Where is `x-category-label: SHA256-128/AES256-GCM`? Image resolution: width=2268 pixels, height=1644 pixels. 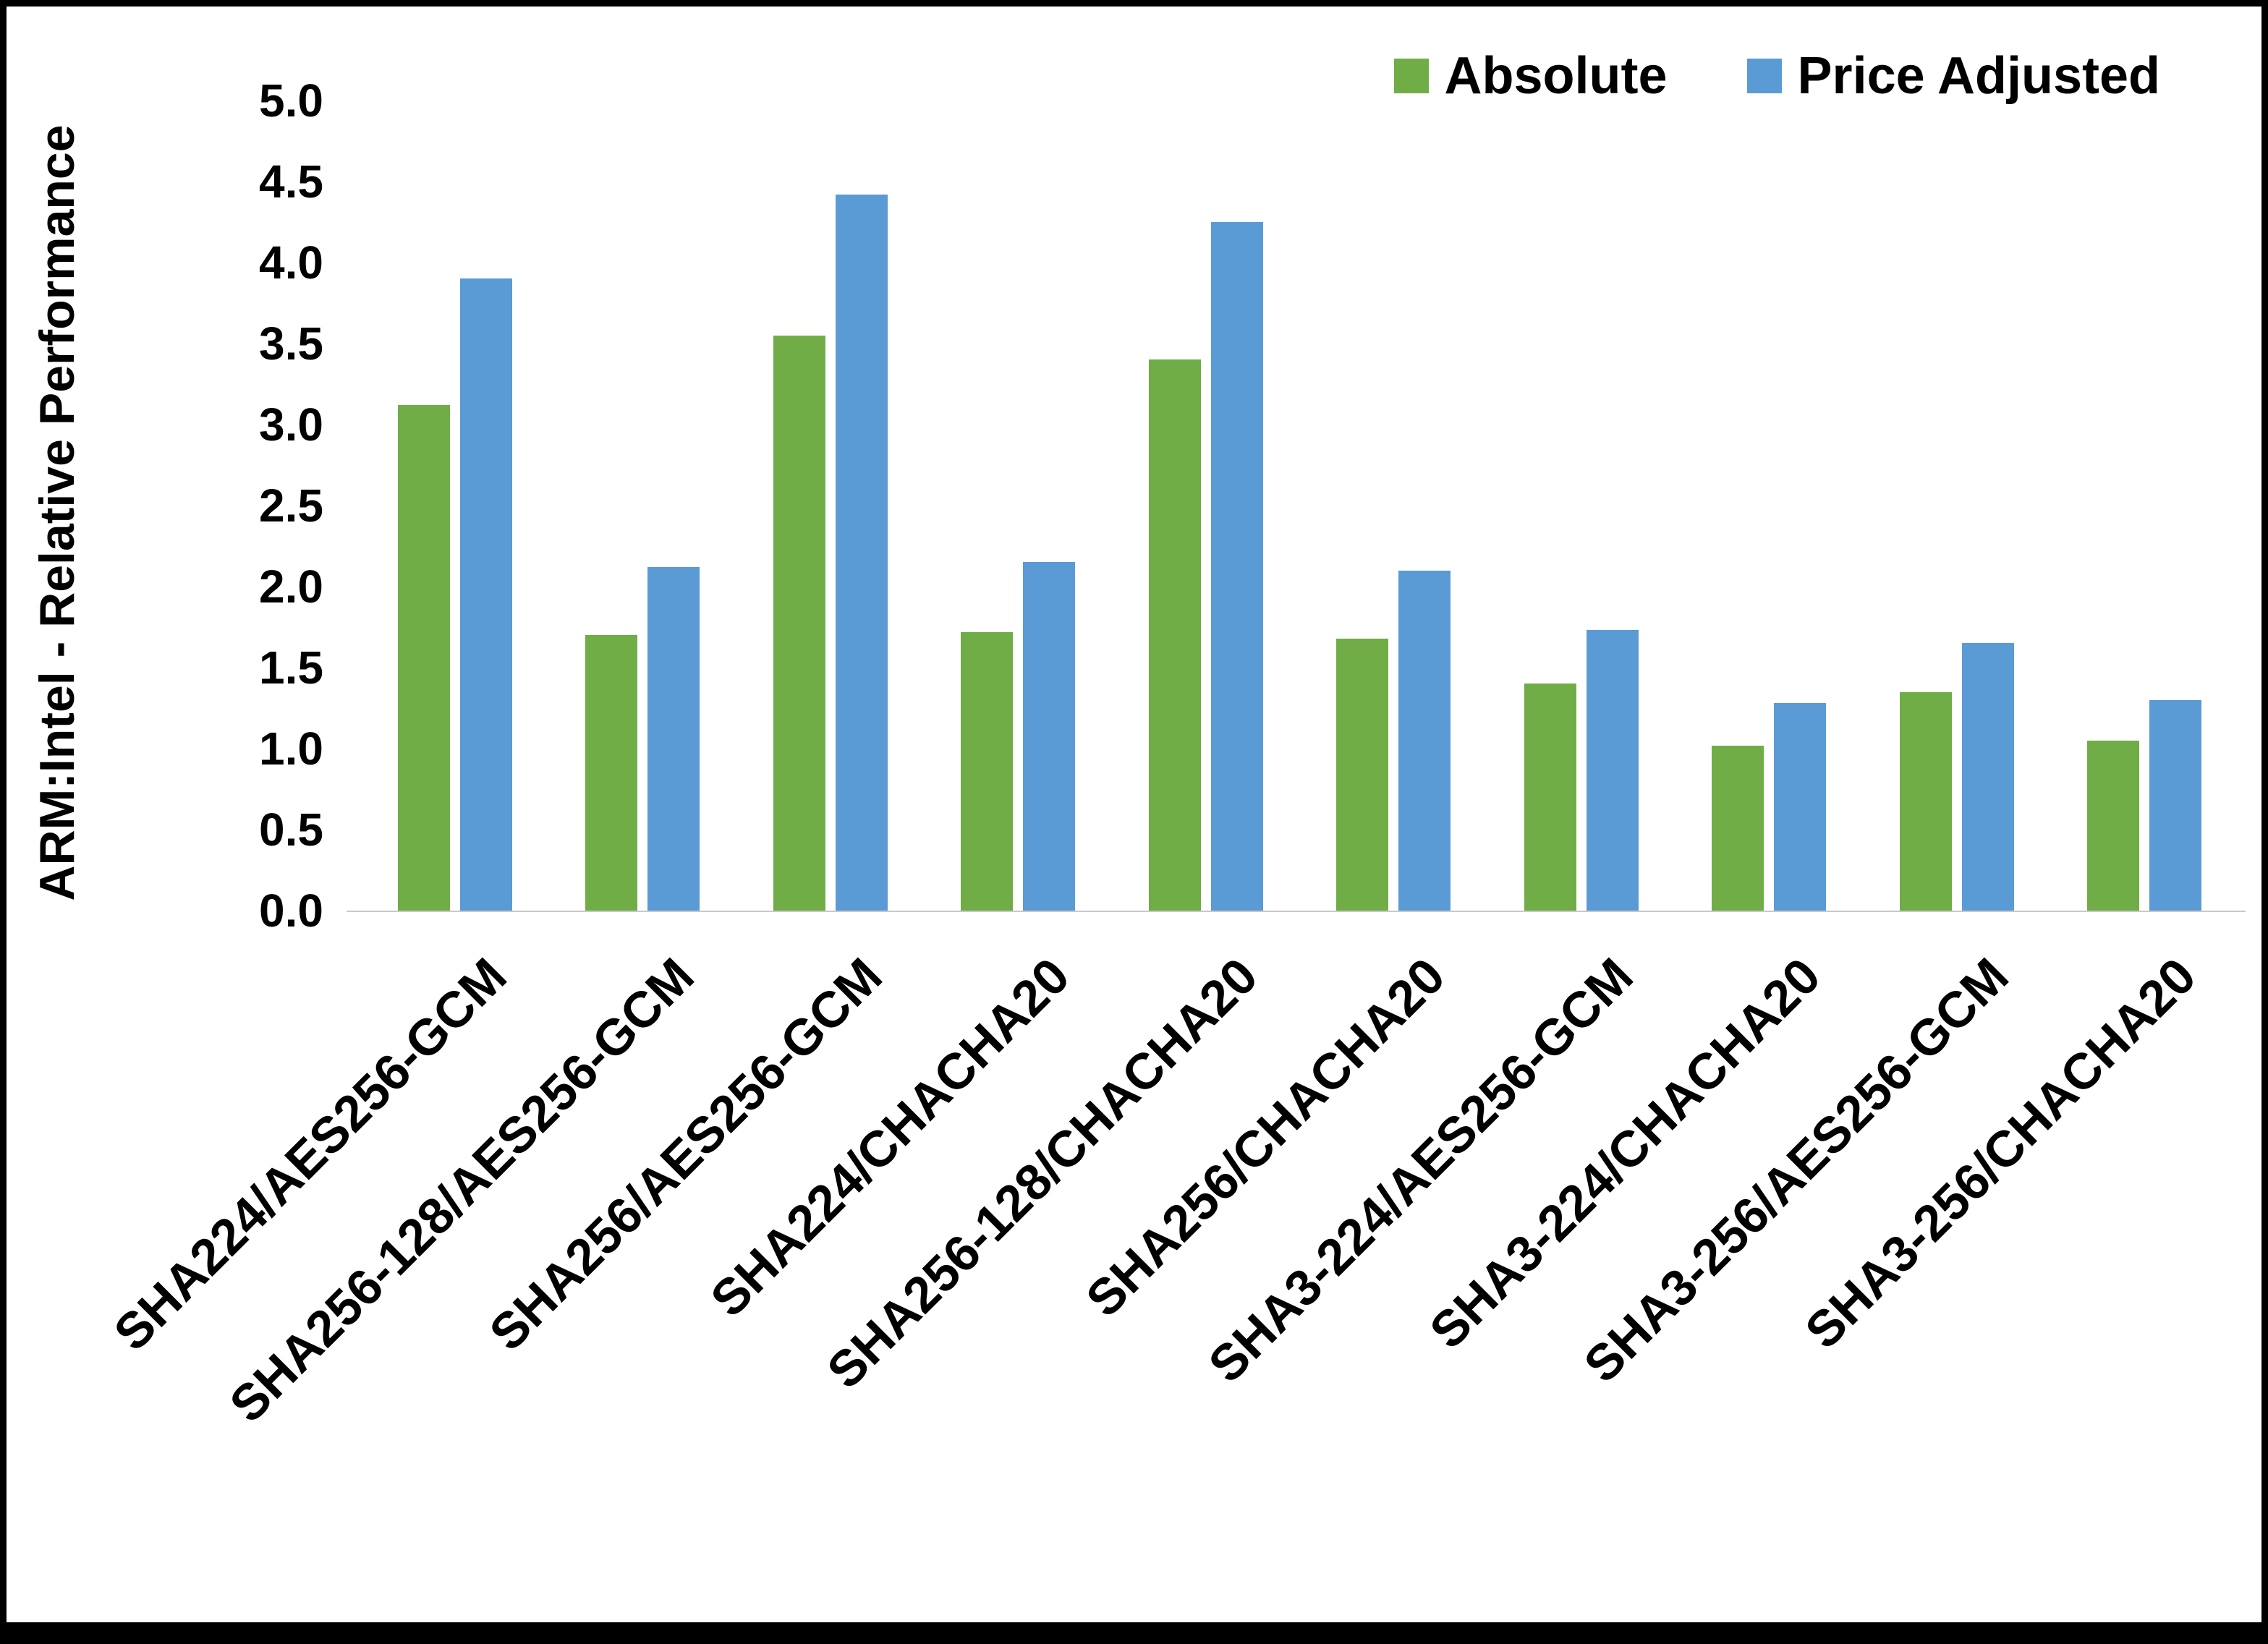
x-category-label: SHA256-128/AES256-GCM is located at coordinates (461, 1190).